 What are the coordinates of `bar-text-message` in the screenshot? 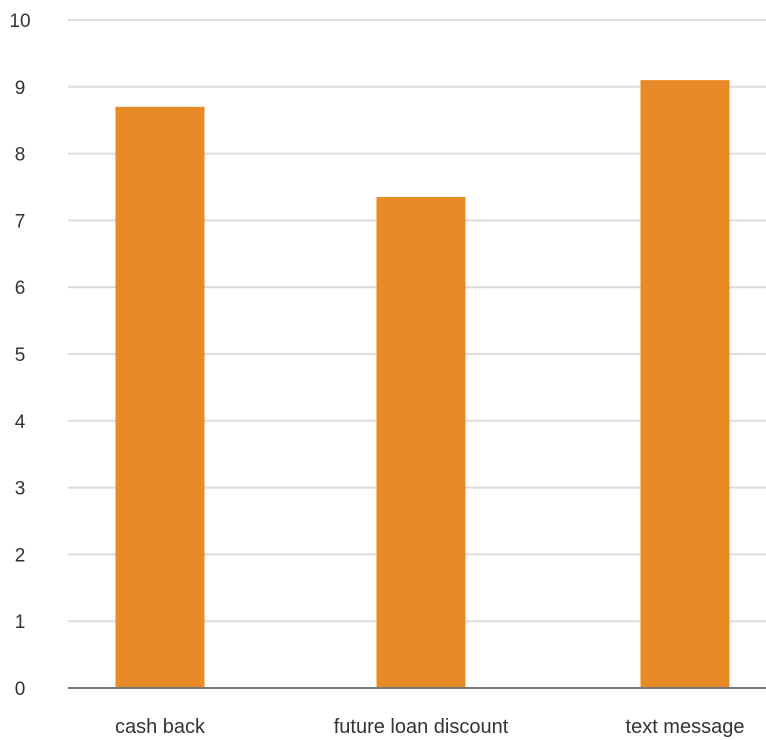 It's located at (685, 384).